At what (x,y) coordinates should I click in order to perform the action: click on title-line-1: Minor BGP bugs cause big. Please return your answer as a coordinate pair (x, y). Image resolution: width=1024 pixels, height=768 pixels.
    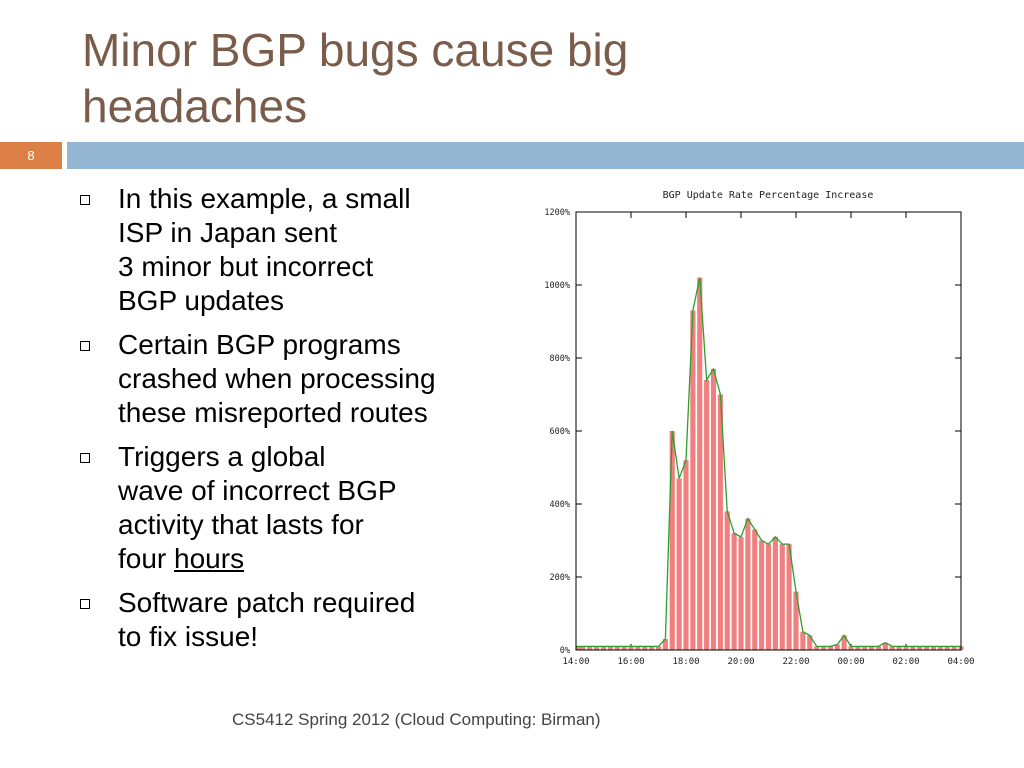
    Looking at the image, I should click on (355, 50).